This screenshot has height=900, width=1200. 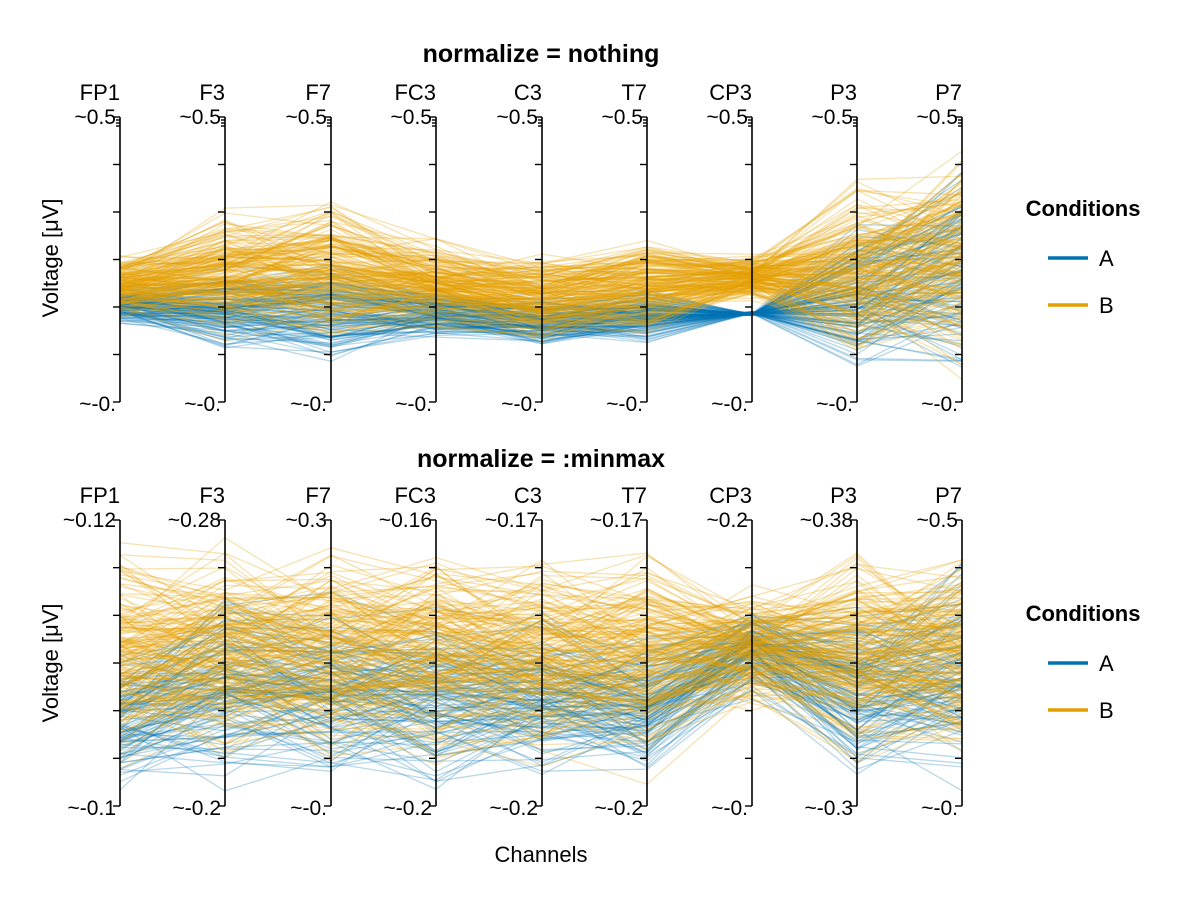 What do you see at coordinates (829, 808) in the screenshot?
I see `axis-bottom-tick-label: ~-0.3` at bounding box center [829, 808].